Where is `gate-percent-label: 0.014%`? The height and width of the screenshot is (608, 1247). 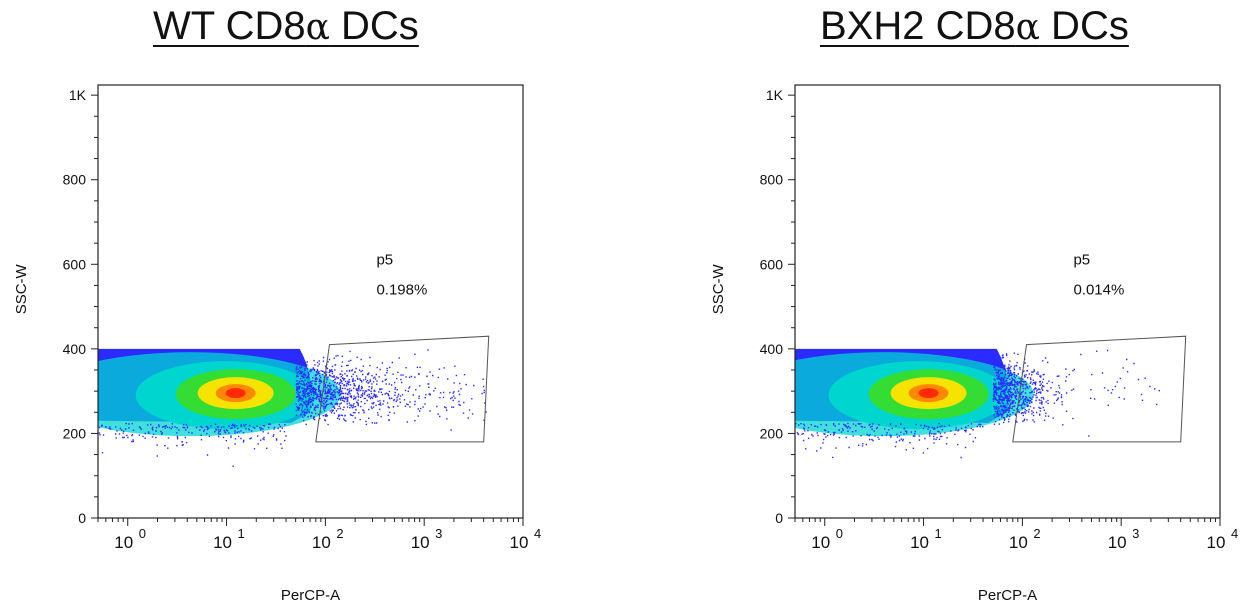 gate-percent-label: 0.014% is located at coordinates (1098, 289).